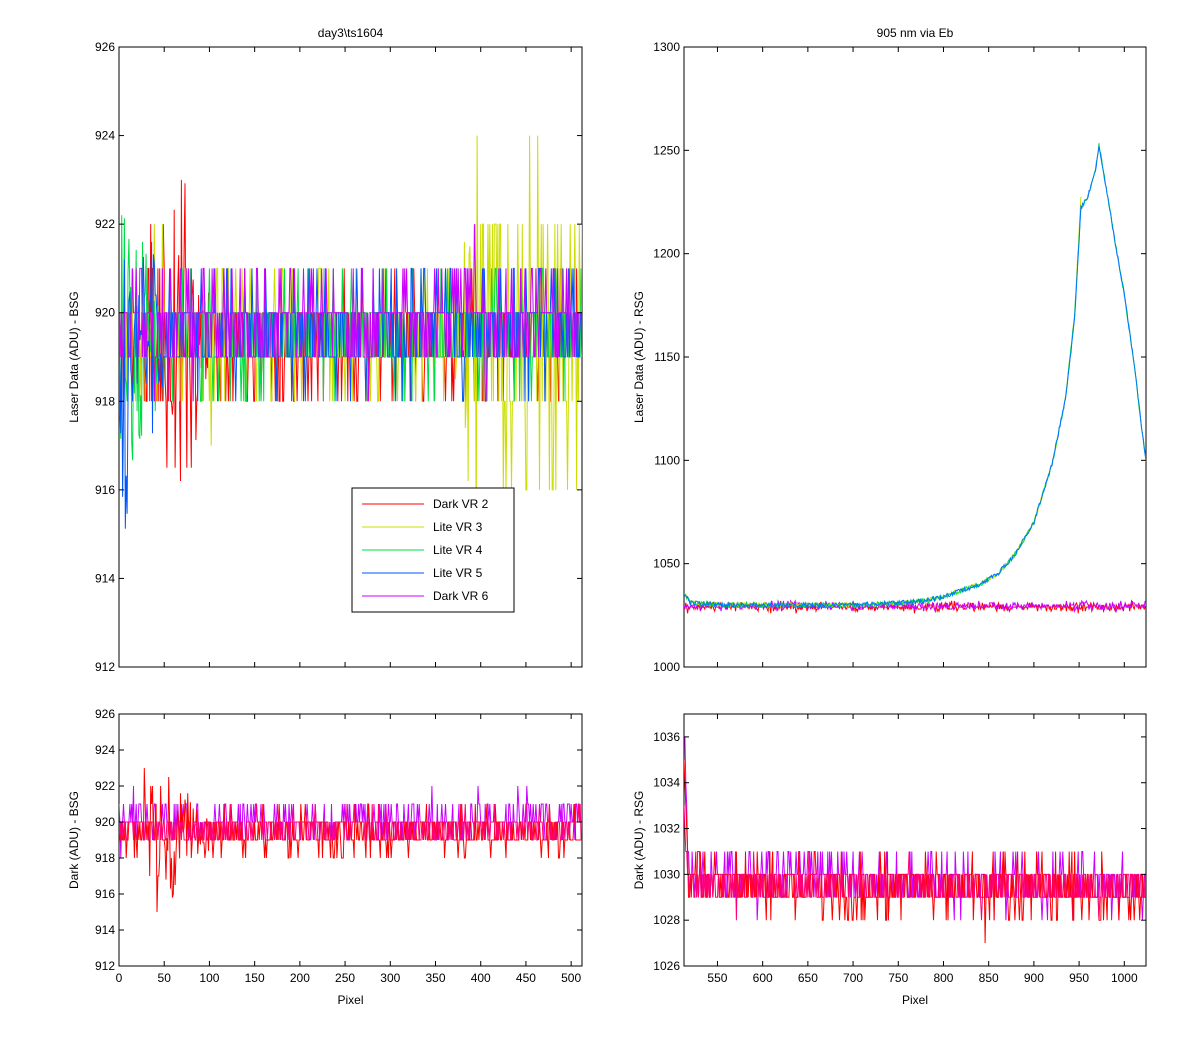 The width and height of the screenshot is (1200, 1050). I want to click on y-tick-label: 1050, so click(666, 564).